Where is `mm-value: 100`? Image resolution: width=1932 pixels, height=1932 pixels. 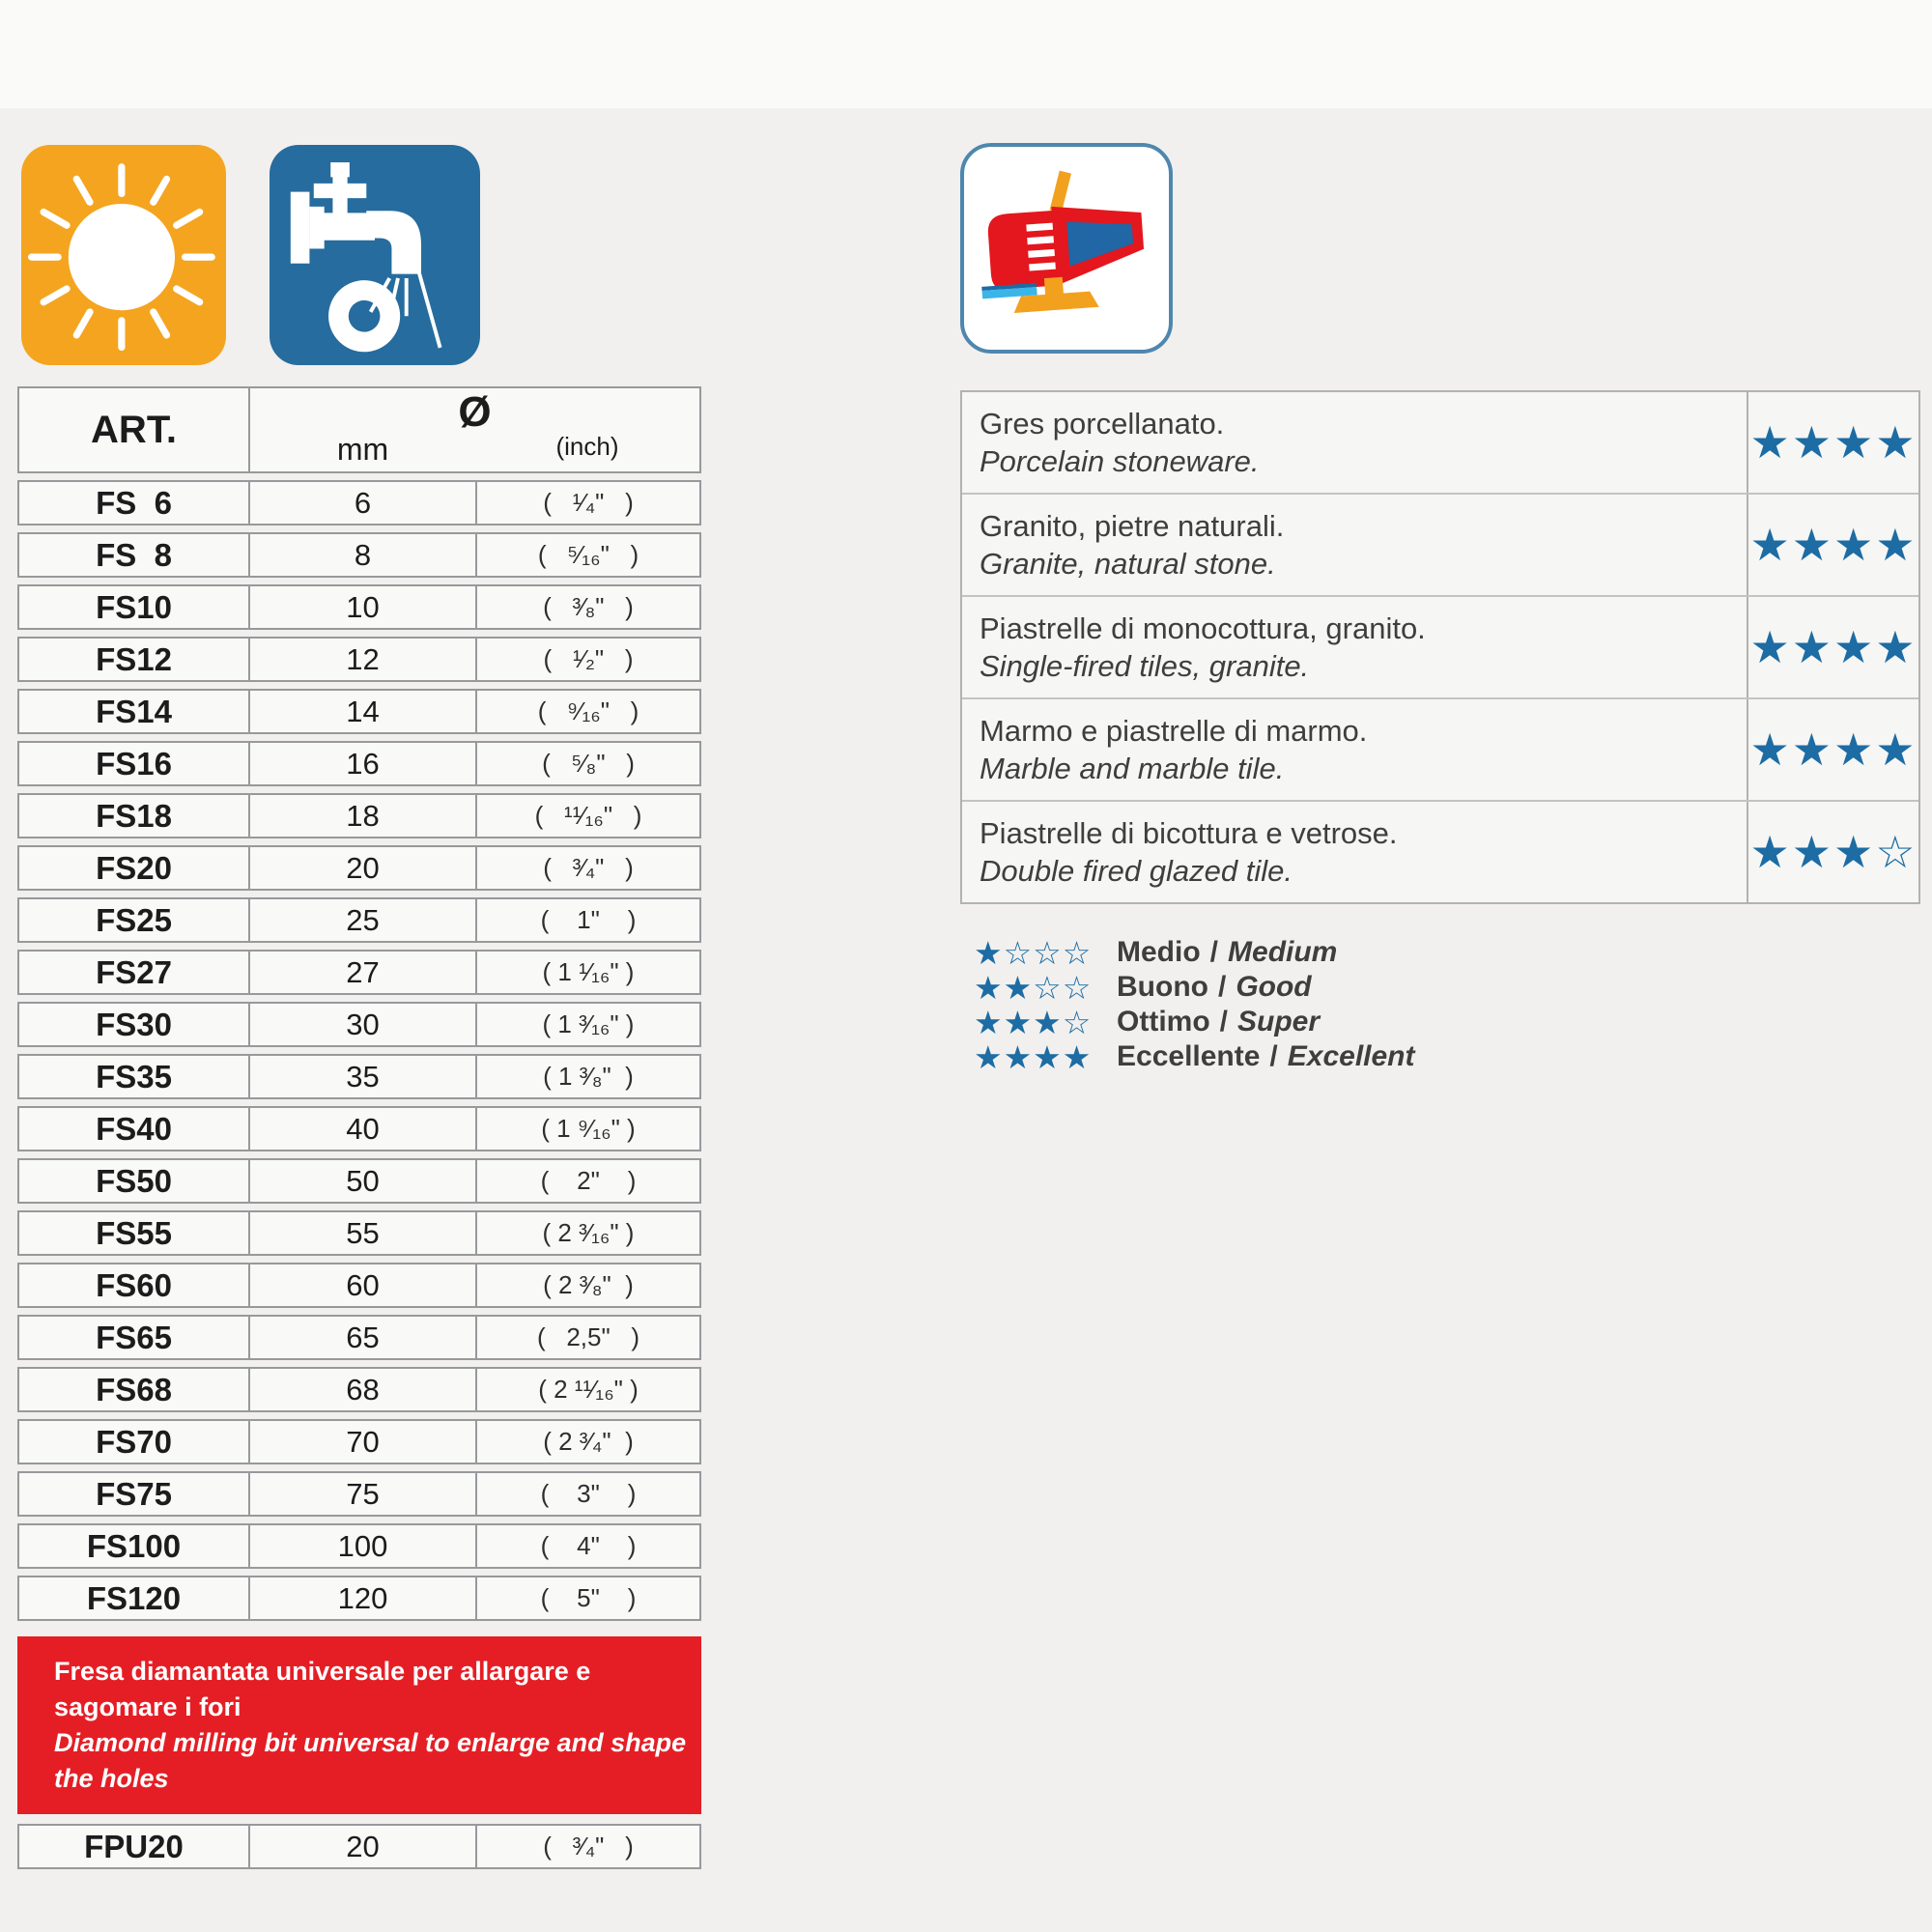 mm-value: 100 is located at coordinates (361, 1546).